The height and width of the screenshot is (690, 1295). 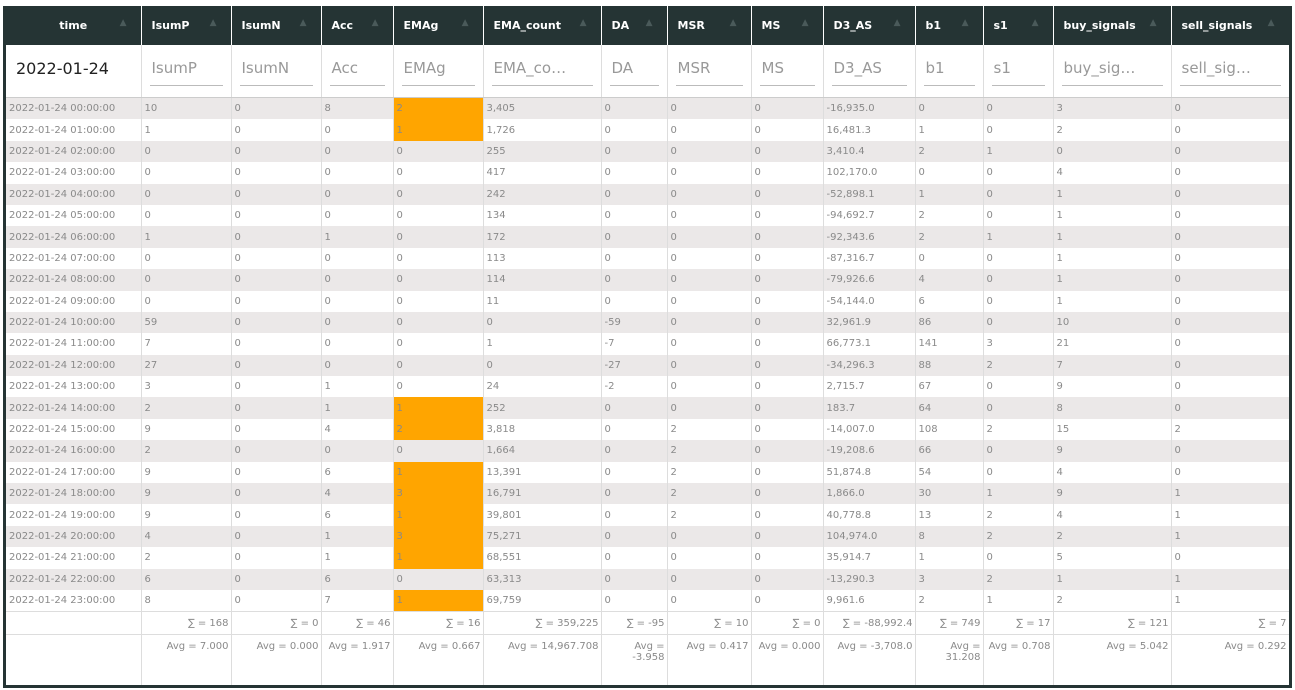 I want to click on filter-input: Acc, so click(x=357, y=71).